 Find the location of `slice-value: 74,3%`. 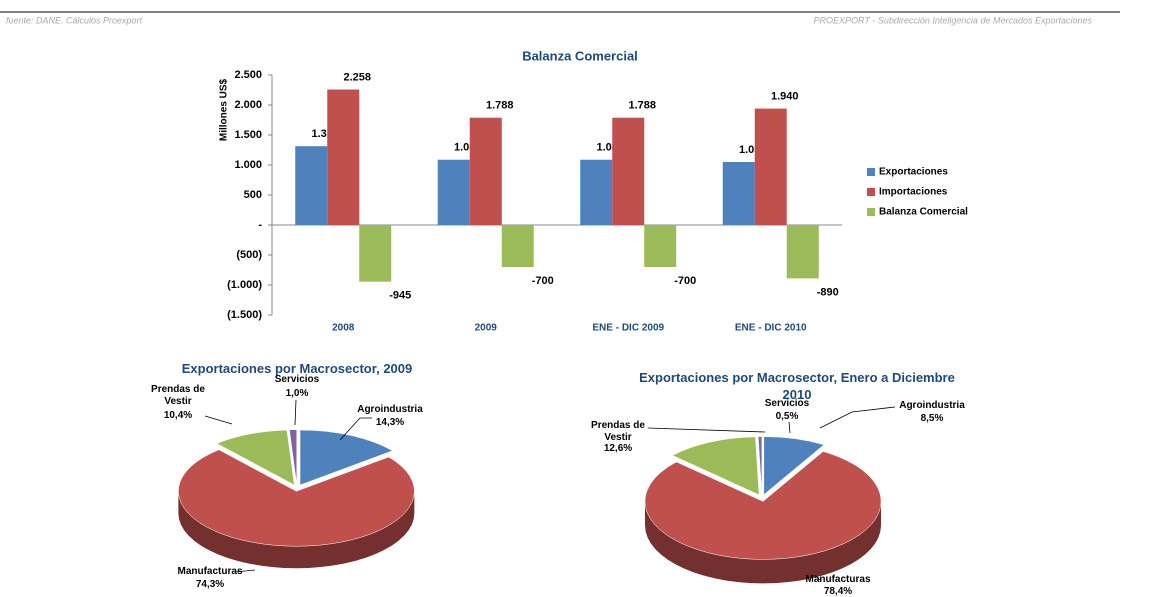

slice-value: 74,3% is located at coordinates (210, 584).